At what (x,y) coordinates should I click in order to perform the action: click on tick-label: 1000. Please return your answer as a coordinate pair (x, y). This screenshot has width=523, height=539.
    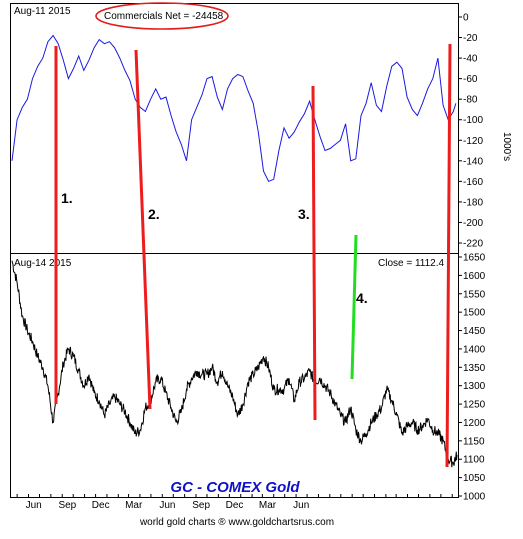
    Looking at the image, I should click on (474, 497).